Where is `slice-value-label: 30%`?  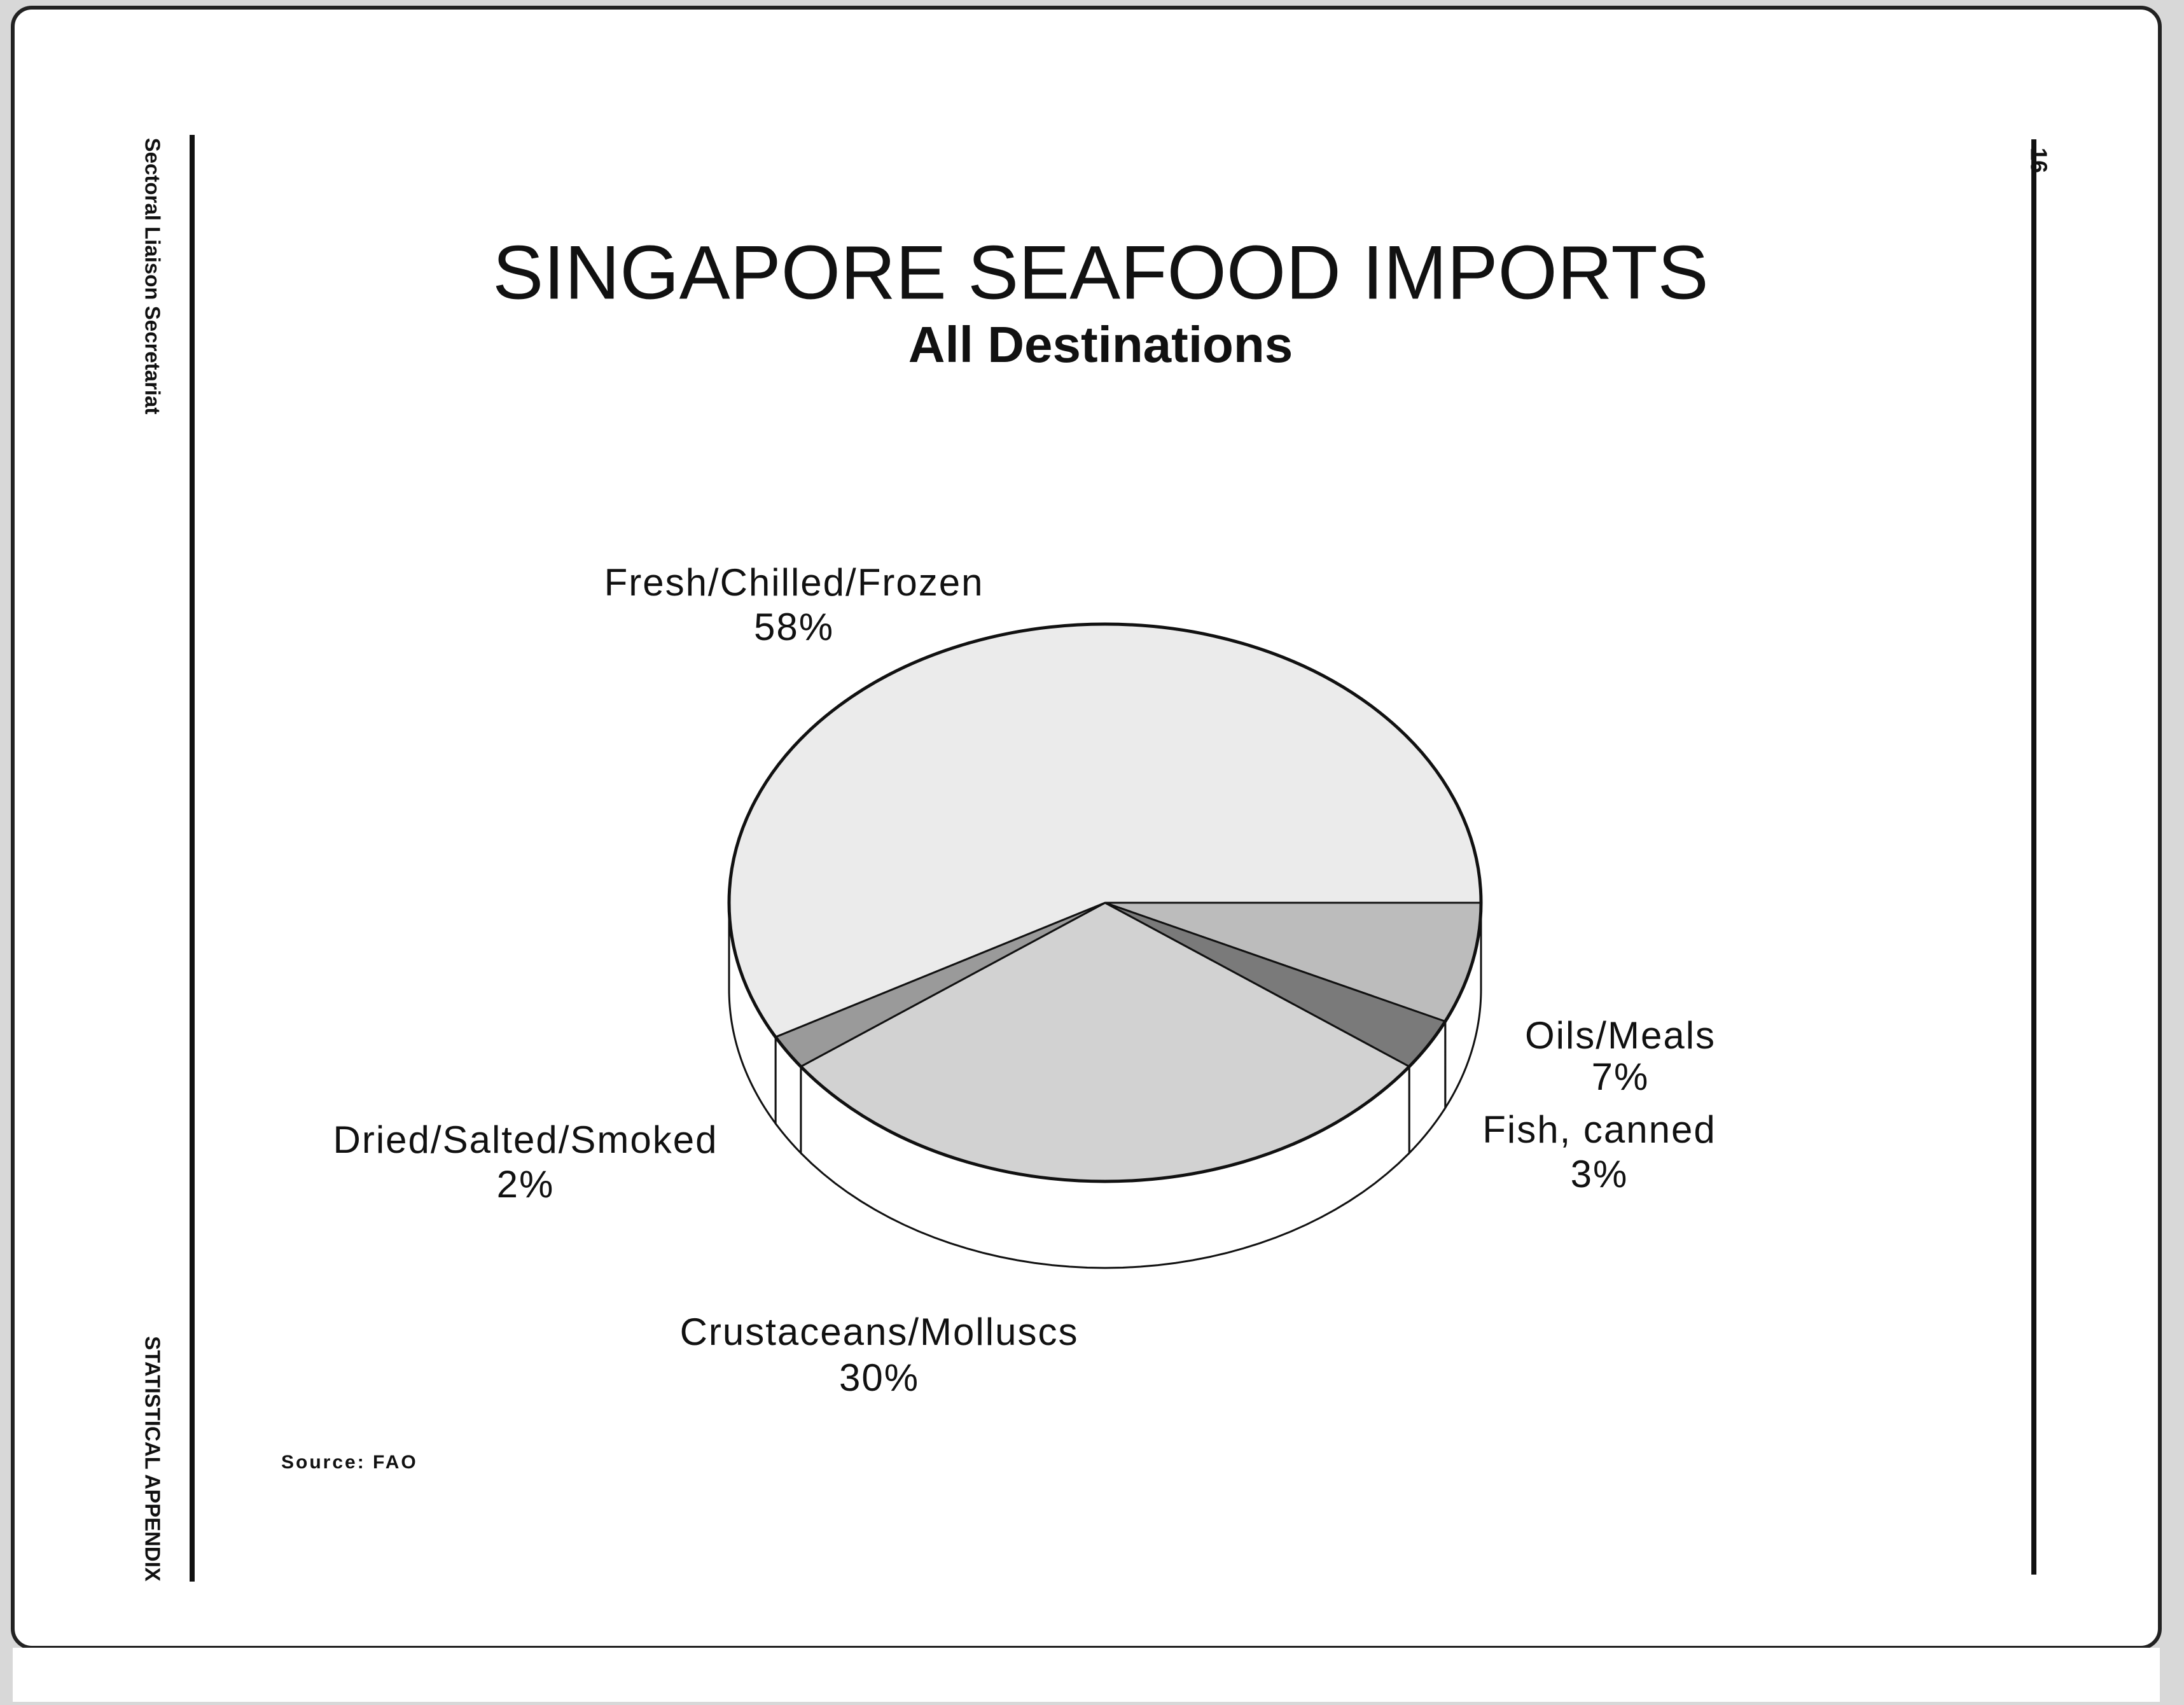
slice-value-label: 30% is located at coordinates (879, 1377).